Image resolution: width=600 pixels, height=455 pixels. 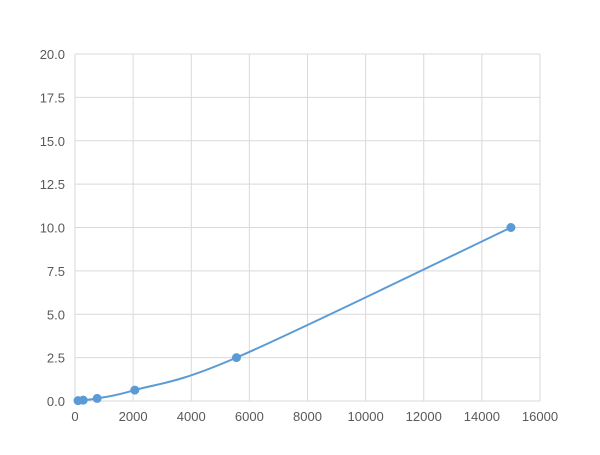 I want to click on x-tick-label: 10000, so click(x=366, y=416).